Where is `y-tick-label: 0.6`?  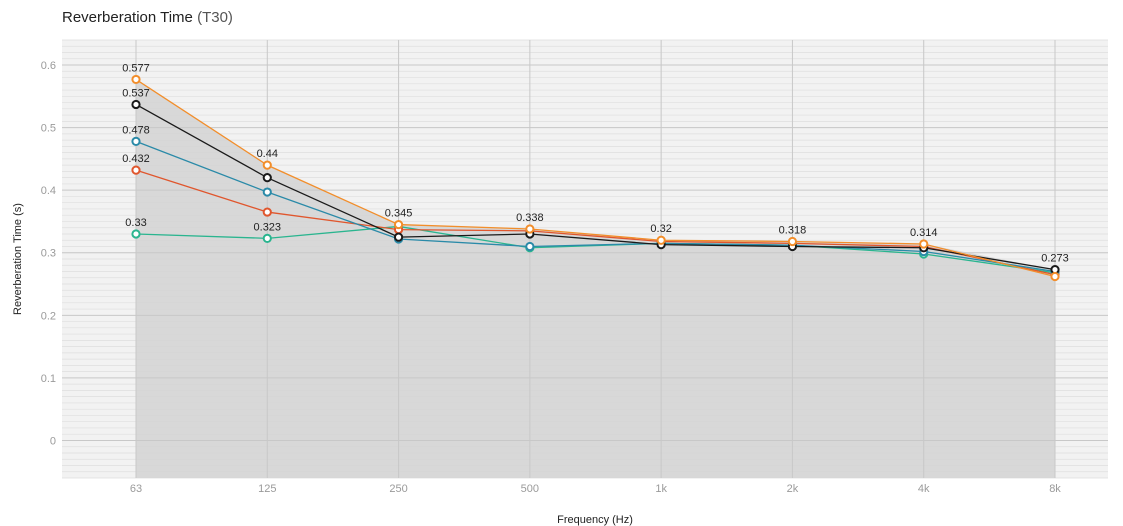 y-tick-label: 0.6 is located at coordinates (48, 66).